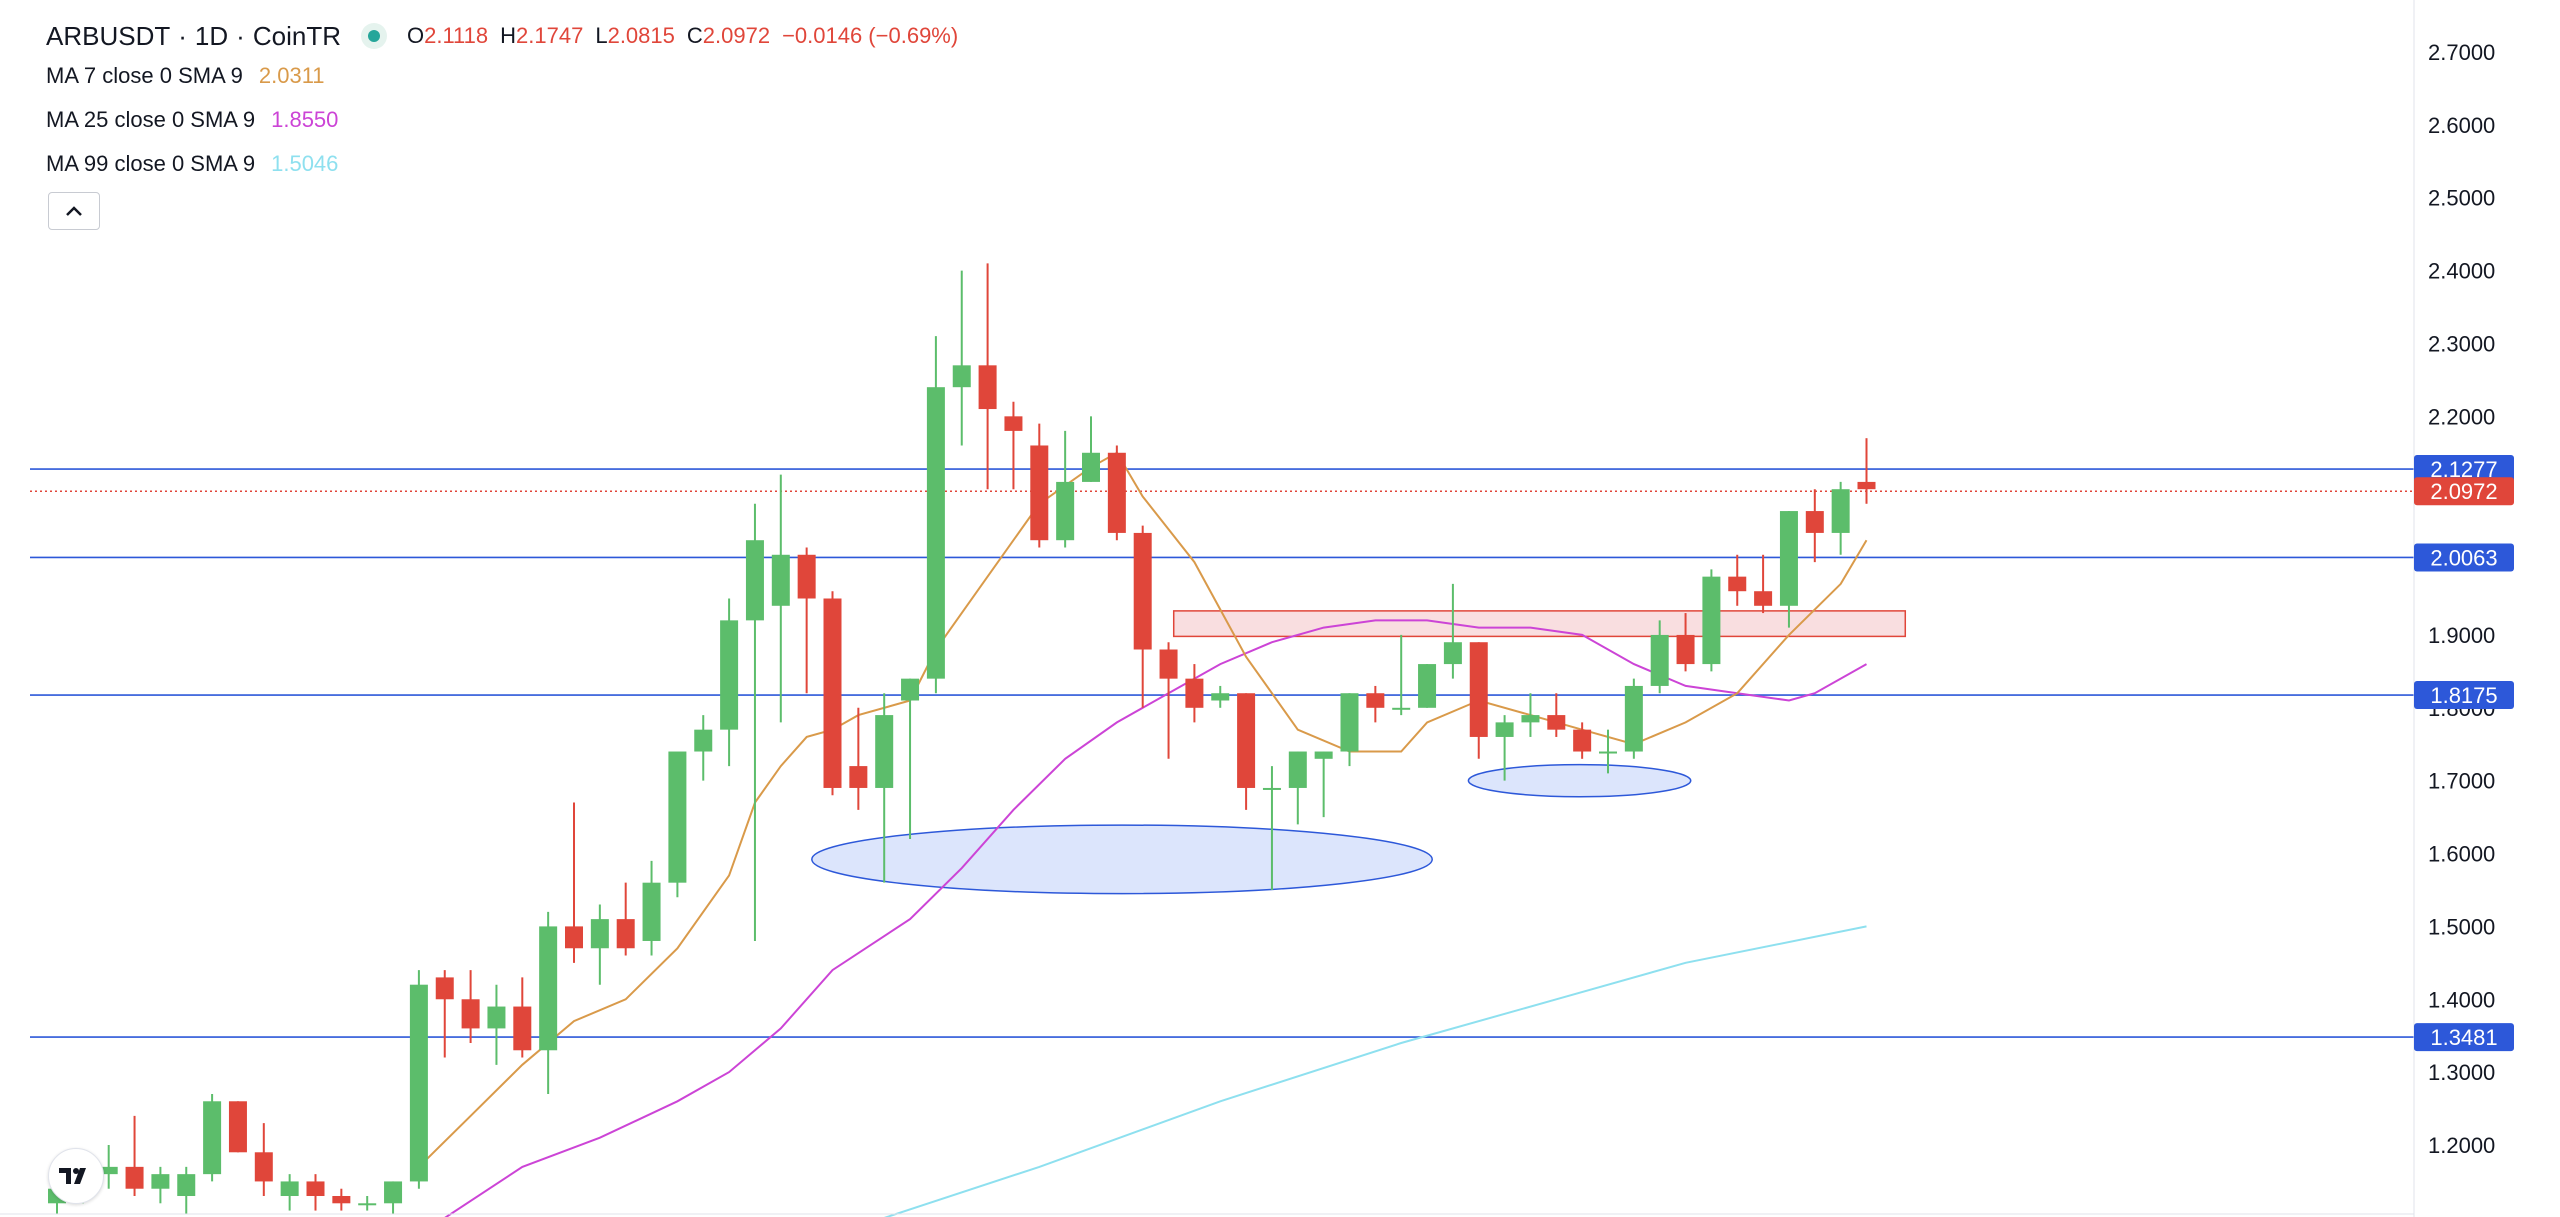  Describe the element at coordinates (635, 35) in the screenshot. I see `ohlc-low: L2.0815` at that location.